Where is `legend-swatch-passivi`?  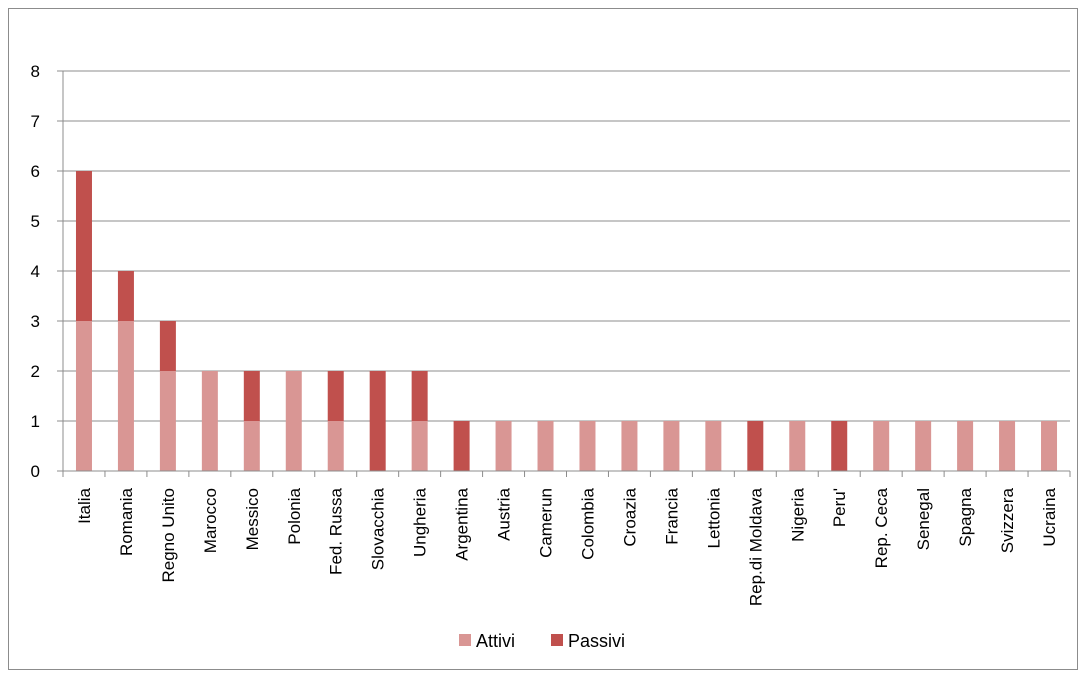
legend-swatch-passivi is located at coordinates (557, 640).